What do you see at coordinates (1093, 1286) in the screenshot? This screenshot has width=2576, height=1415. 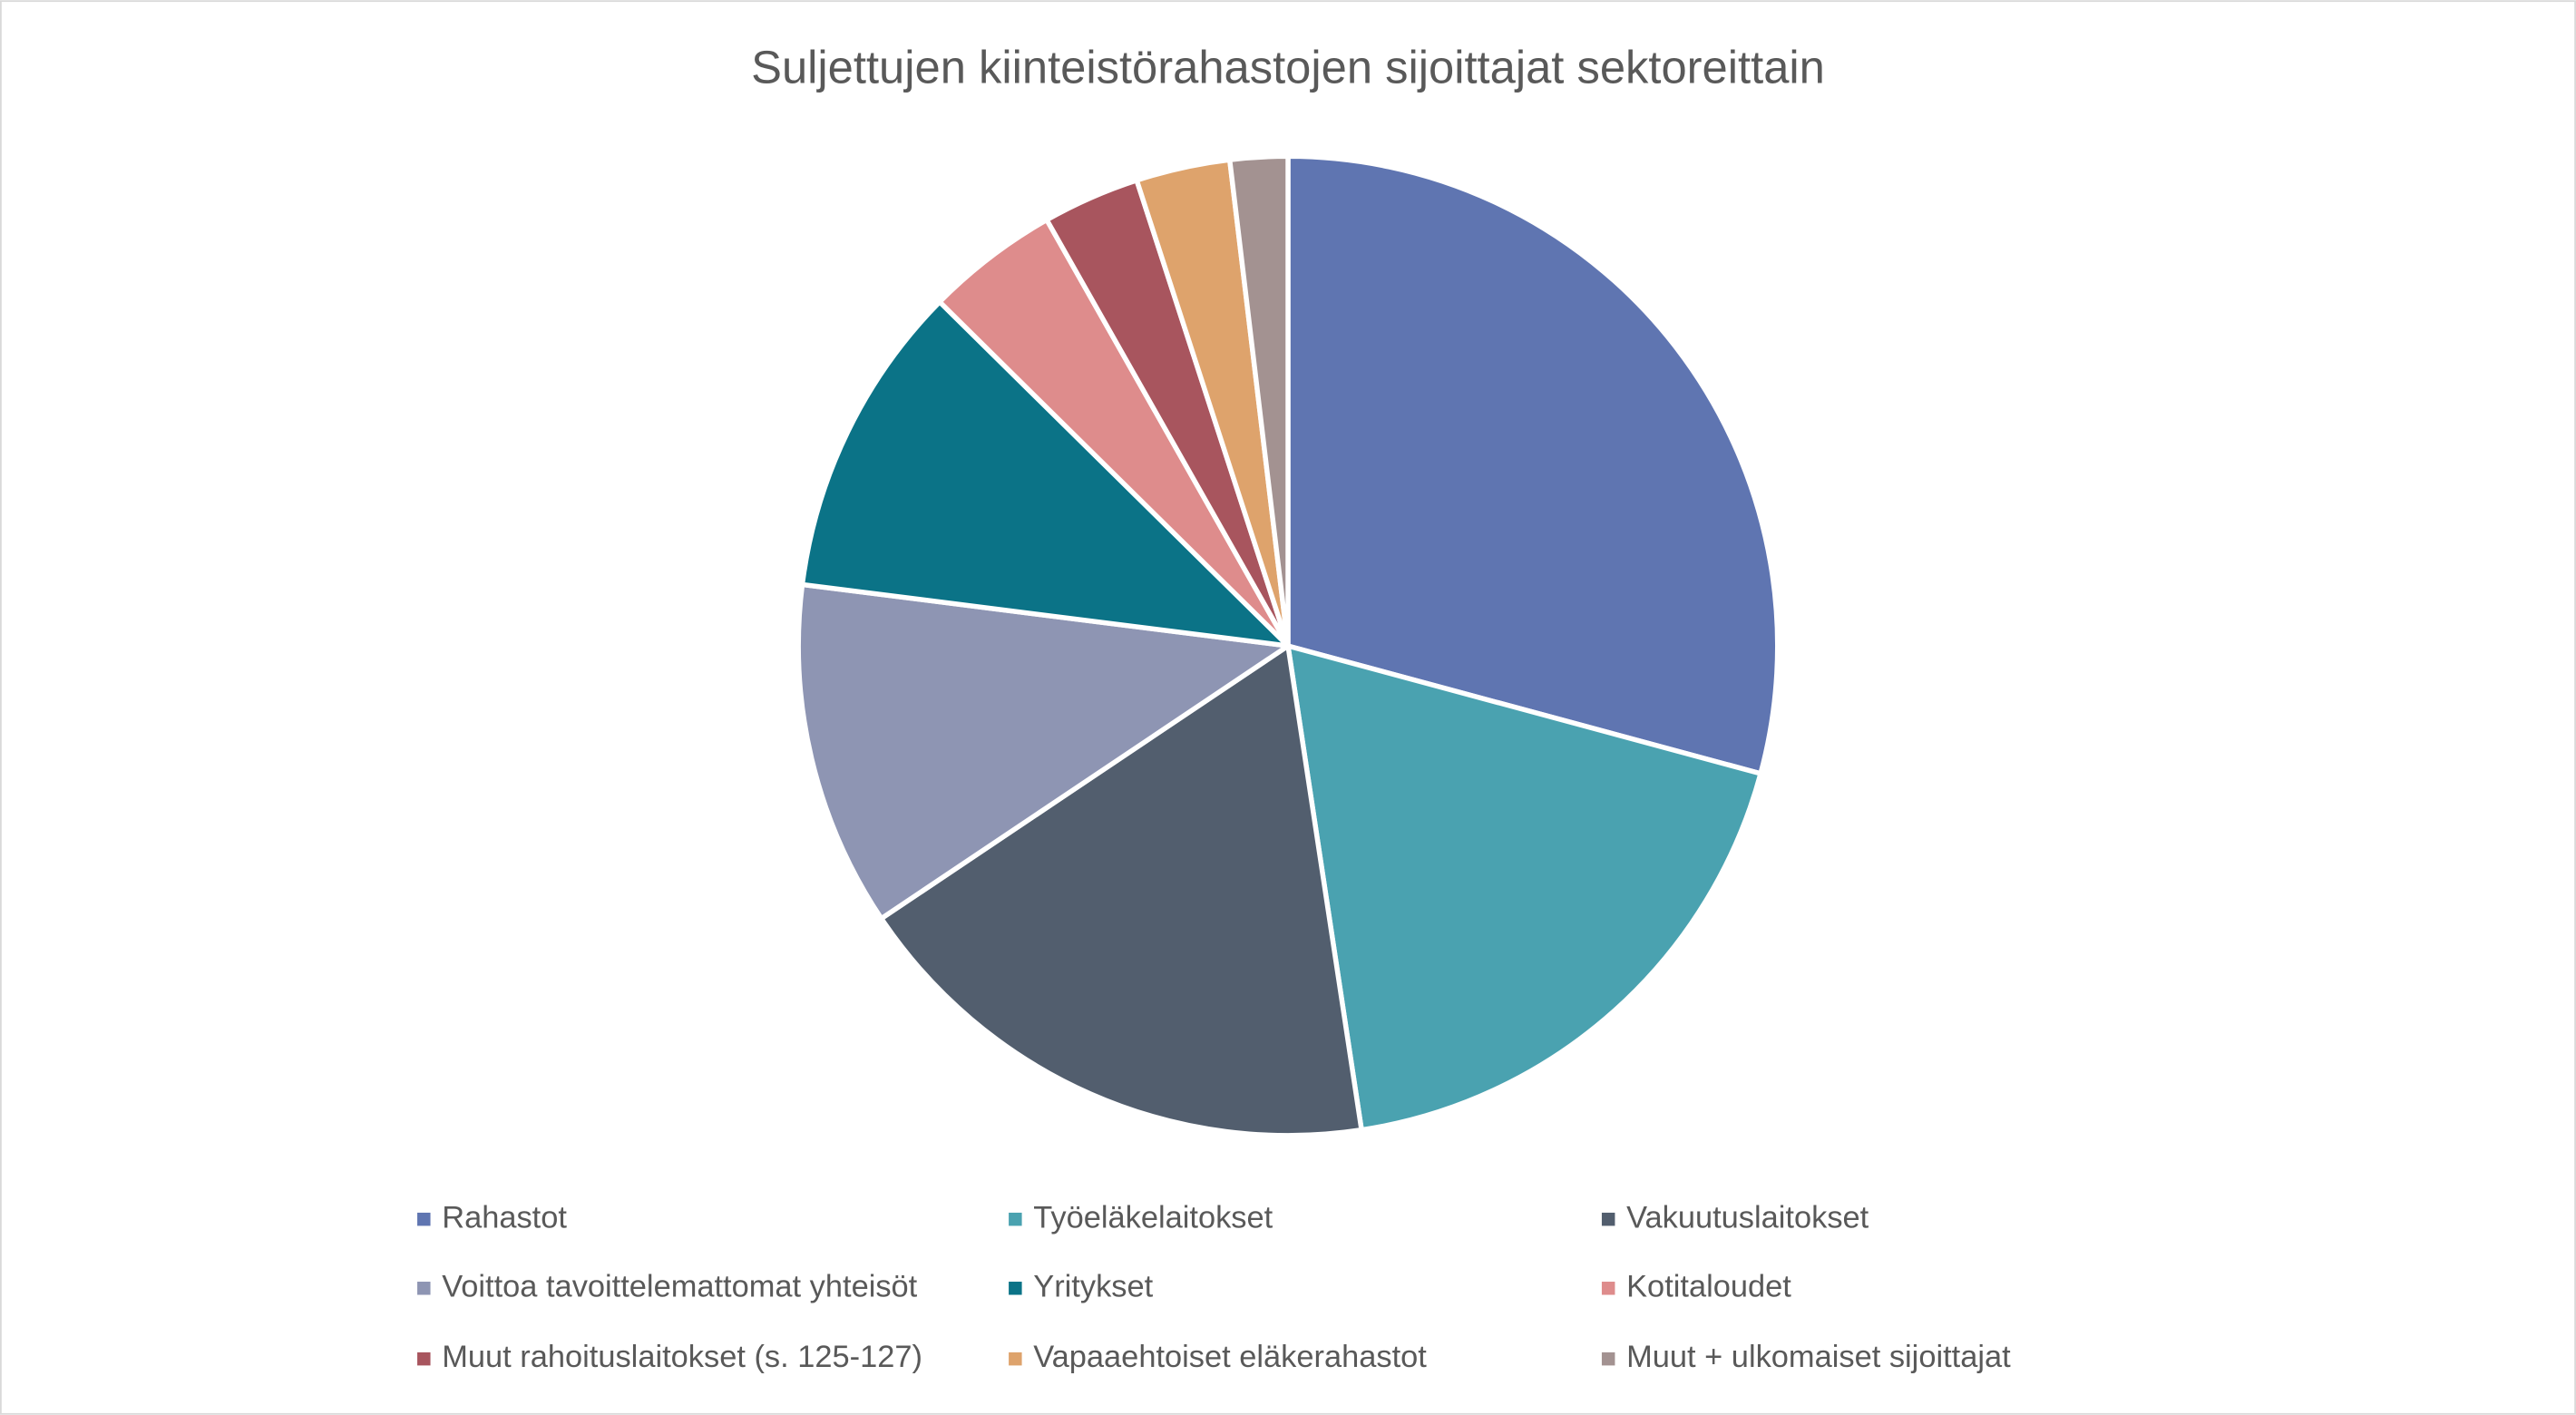 I see `legend-label: Yritykset` at bounding box center [1093, 1286].